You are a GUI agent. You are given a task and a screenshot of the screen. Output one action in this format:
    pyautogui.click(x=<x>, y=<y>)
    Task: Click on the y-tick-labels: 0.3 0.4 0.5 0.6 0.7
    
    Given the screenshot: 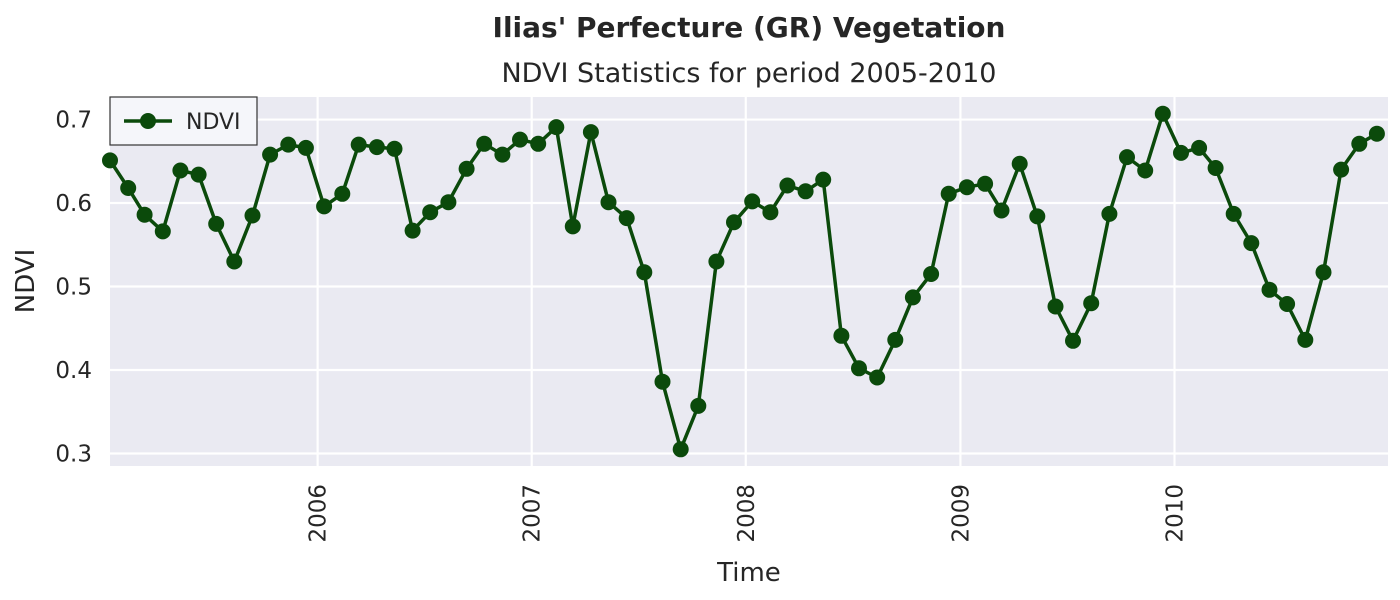 What is the action you would take?
    pyautogui.click(x=73, y=288)
    